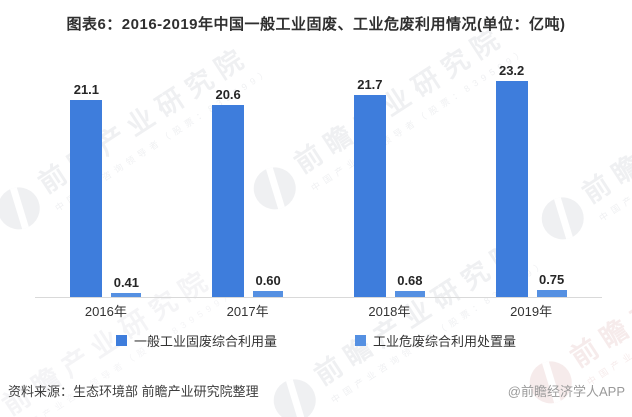 The height and width of the screenshot is (417, 632). I want to click on bar-group-2016年: 21.1 0.41 2016年, so click(106, 192).